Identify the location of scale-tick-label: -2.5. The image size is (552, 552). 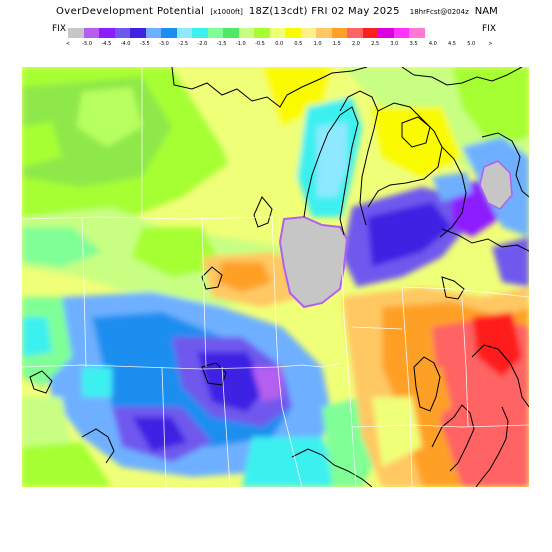
(183, 44).